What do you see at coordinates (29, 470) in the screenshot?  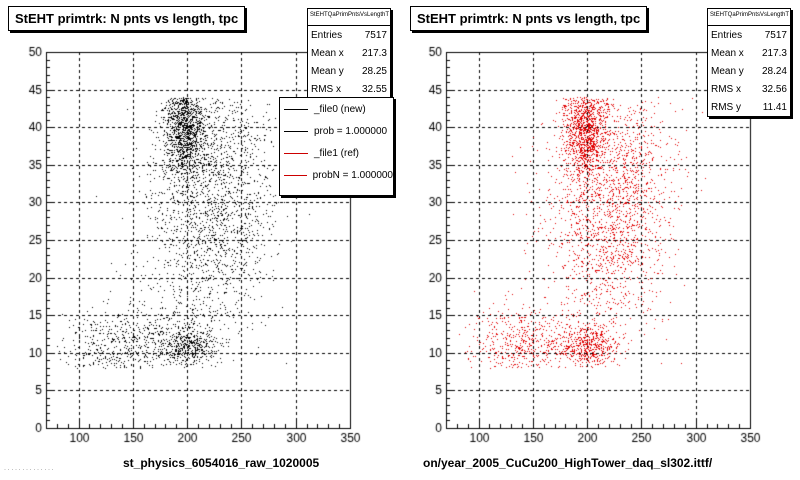 I see `footer-text: · · · · · · · · · · · · · ·` at bounding box center [29, 470].